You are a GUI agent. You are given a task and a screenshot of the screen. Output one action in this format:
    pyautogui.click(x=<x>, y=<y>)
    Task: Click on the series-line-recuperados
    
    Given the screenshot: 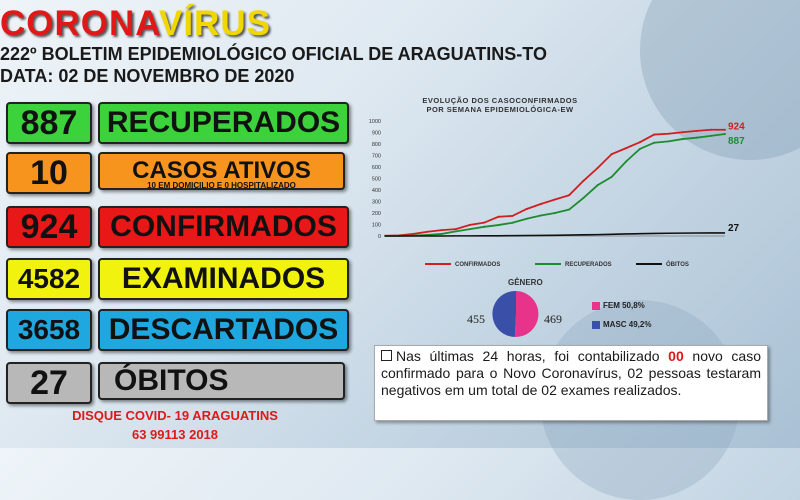 What is the action you would take?
    pyautogui.click(x=555, y=185)
    